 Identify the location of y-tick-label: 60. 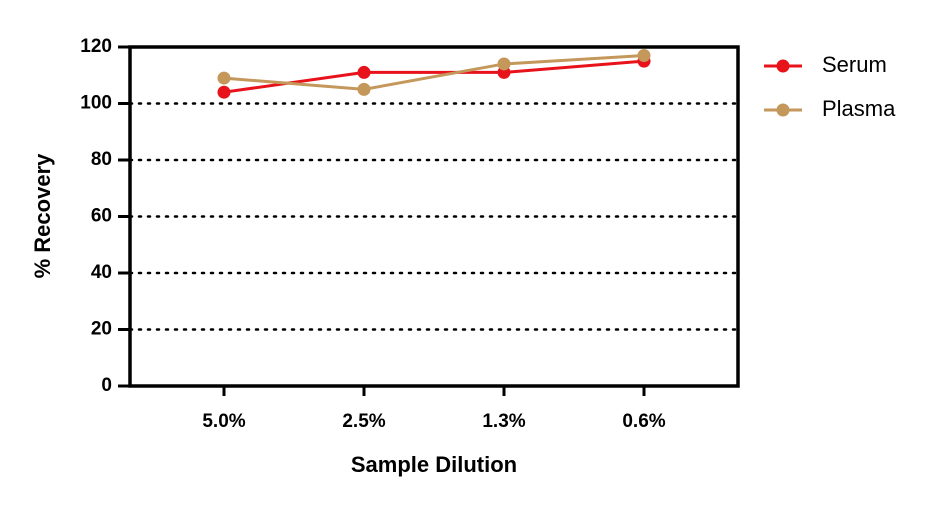
(101, 216).